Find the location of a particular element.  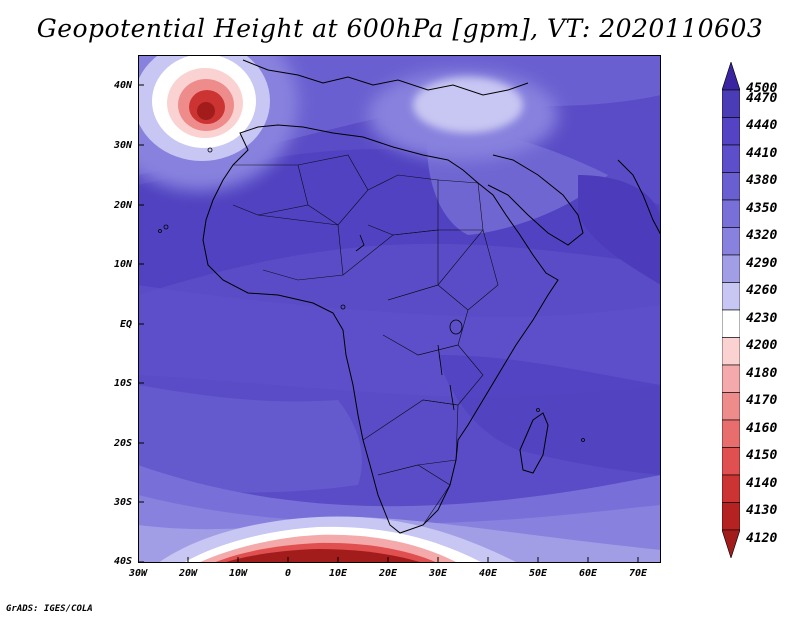

colorbar-label: 4410 is located at coordinates (762, 153).